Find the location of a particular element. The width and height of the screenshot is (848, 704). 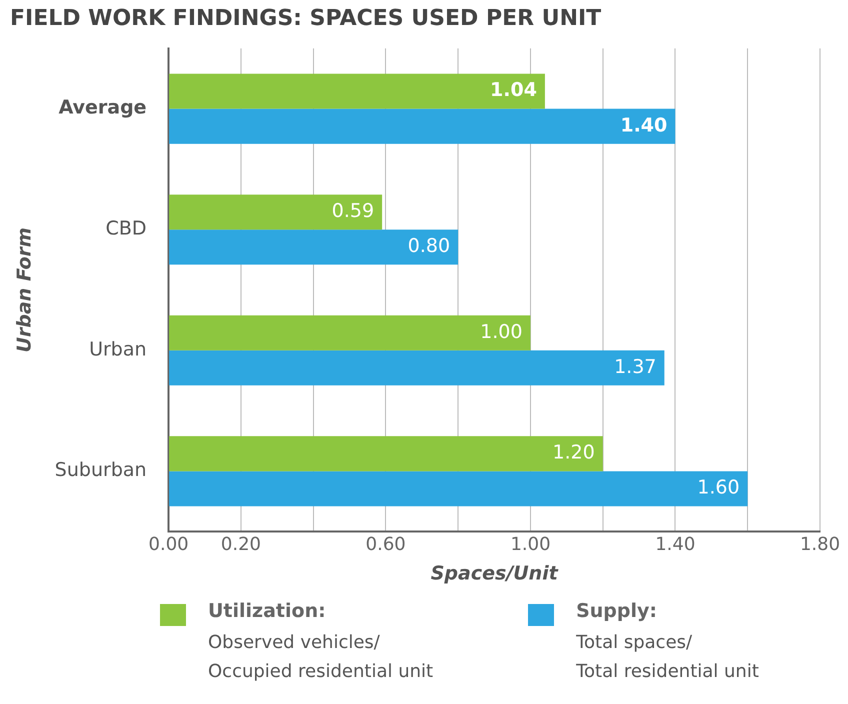

data-label: 0.80 is located at coordinates (429, 246).